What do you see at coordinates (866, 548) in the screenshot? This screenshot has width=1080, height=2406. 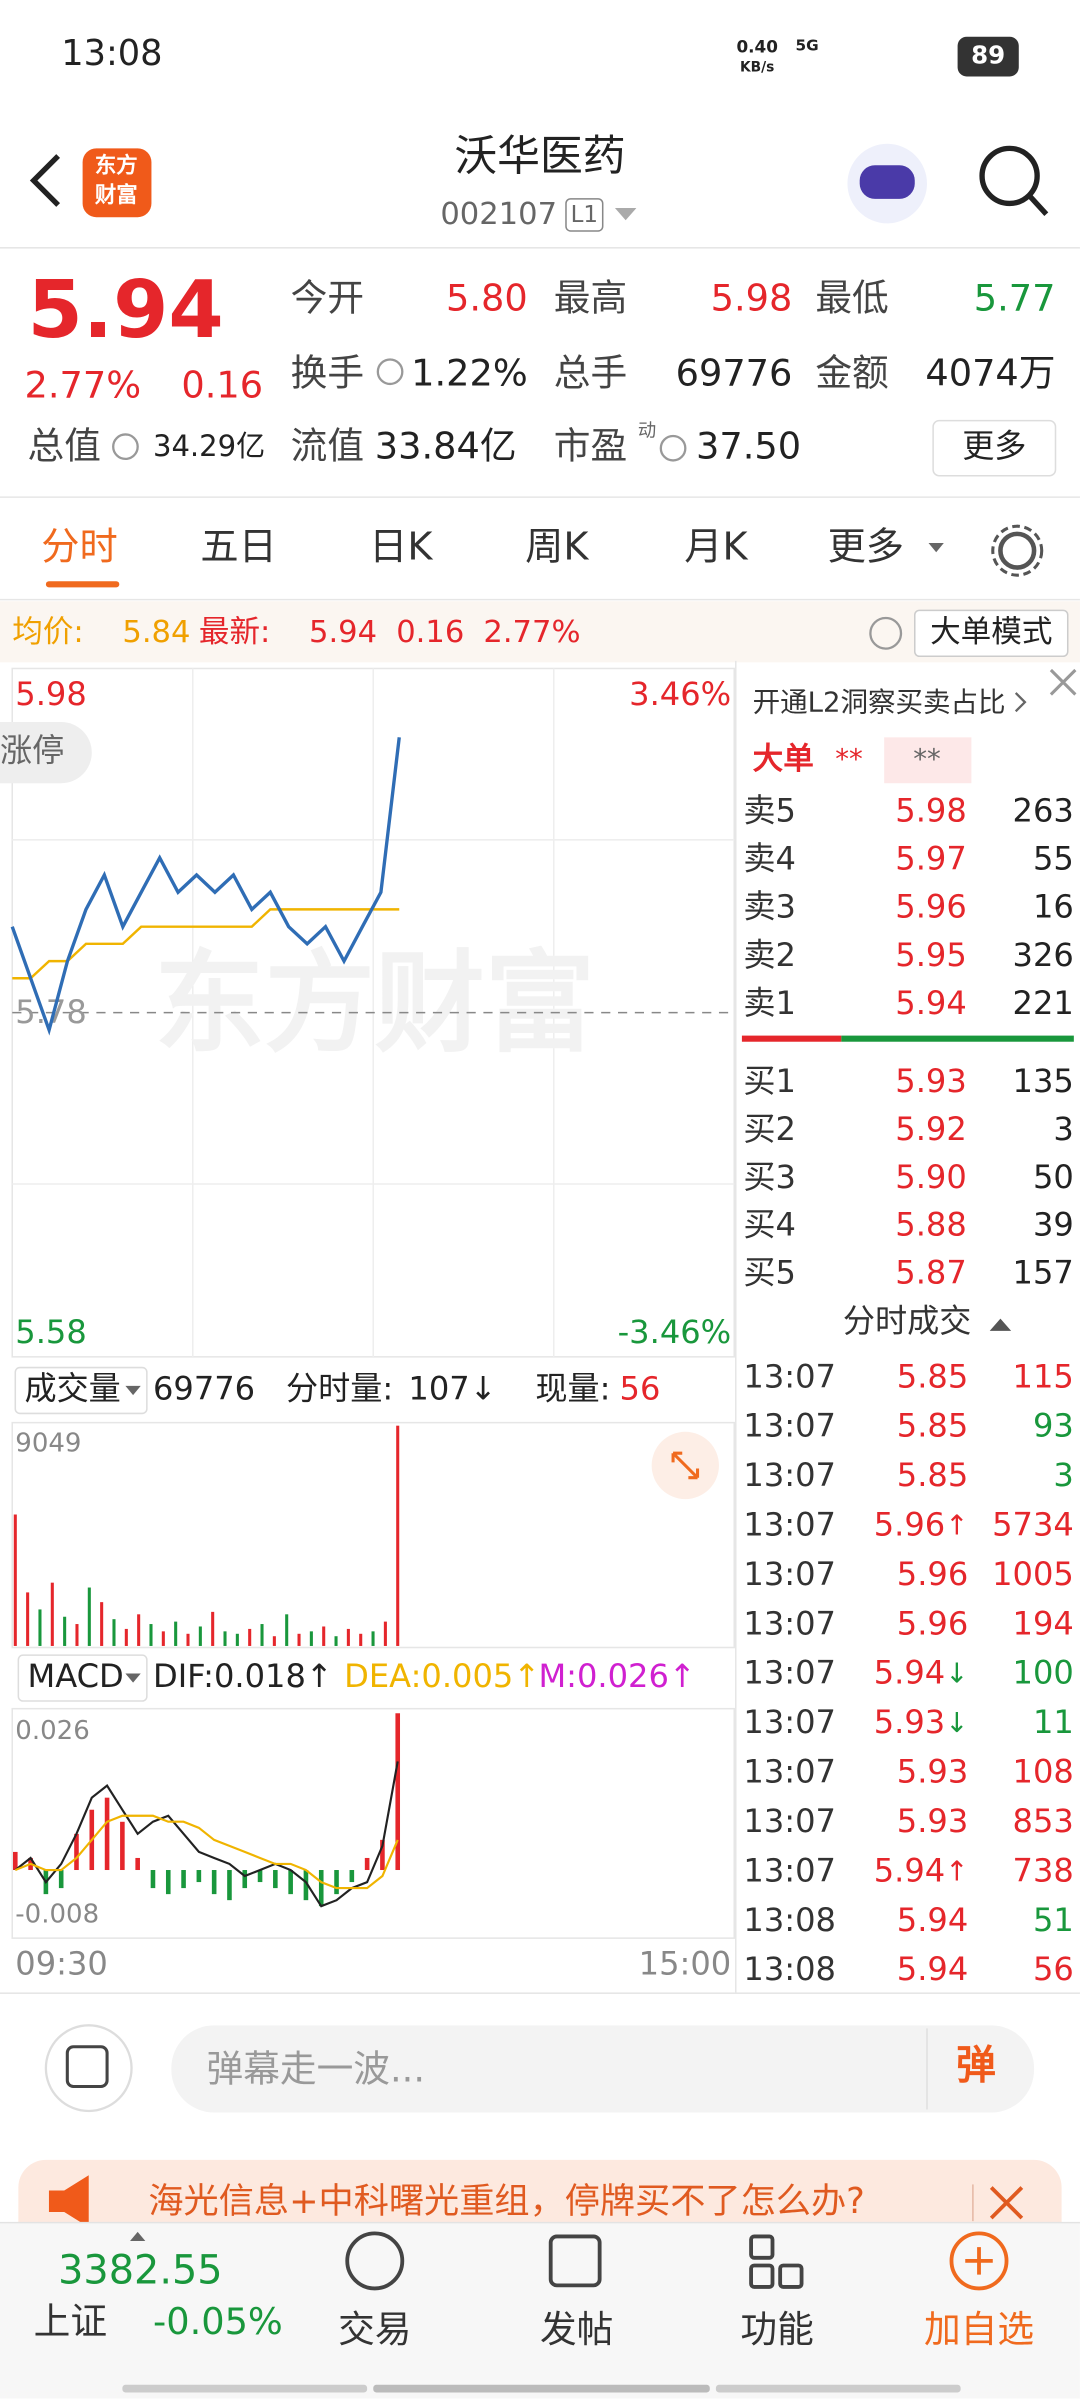 I see `tab: 更多` at bounding box center [866, 548].